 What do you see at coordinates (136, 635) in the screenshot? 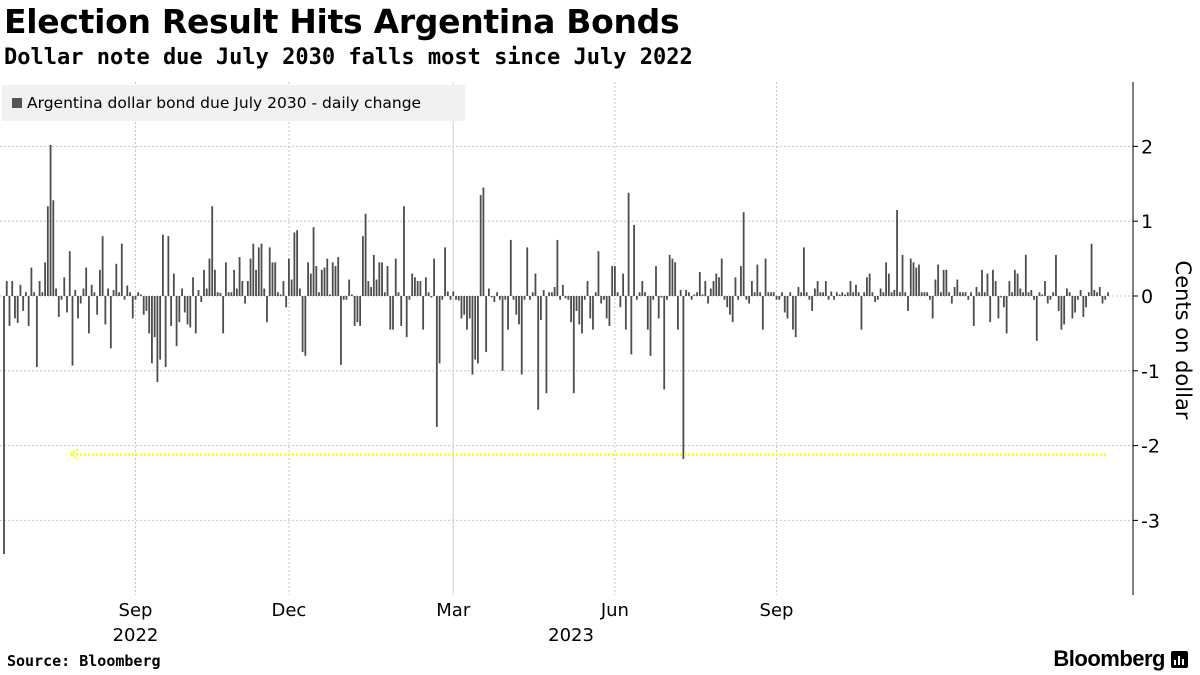
I see `x-year-label: 2022` at bounding box center [136, 635].